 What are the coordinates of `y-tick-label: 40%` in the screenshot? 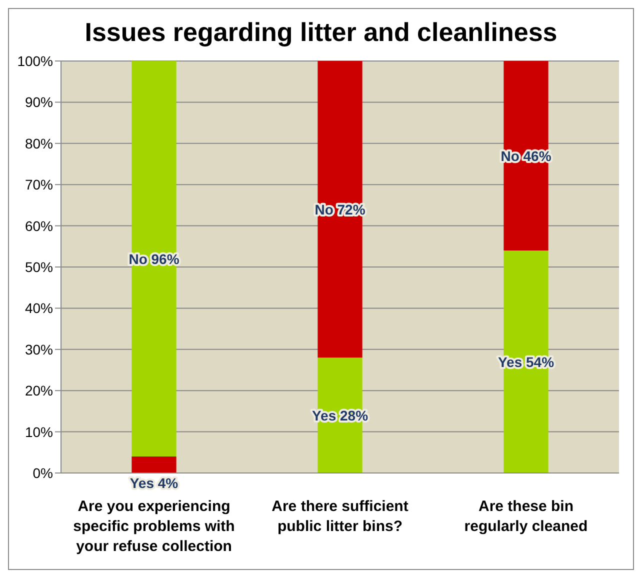 It's located at (38, 308).